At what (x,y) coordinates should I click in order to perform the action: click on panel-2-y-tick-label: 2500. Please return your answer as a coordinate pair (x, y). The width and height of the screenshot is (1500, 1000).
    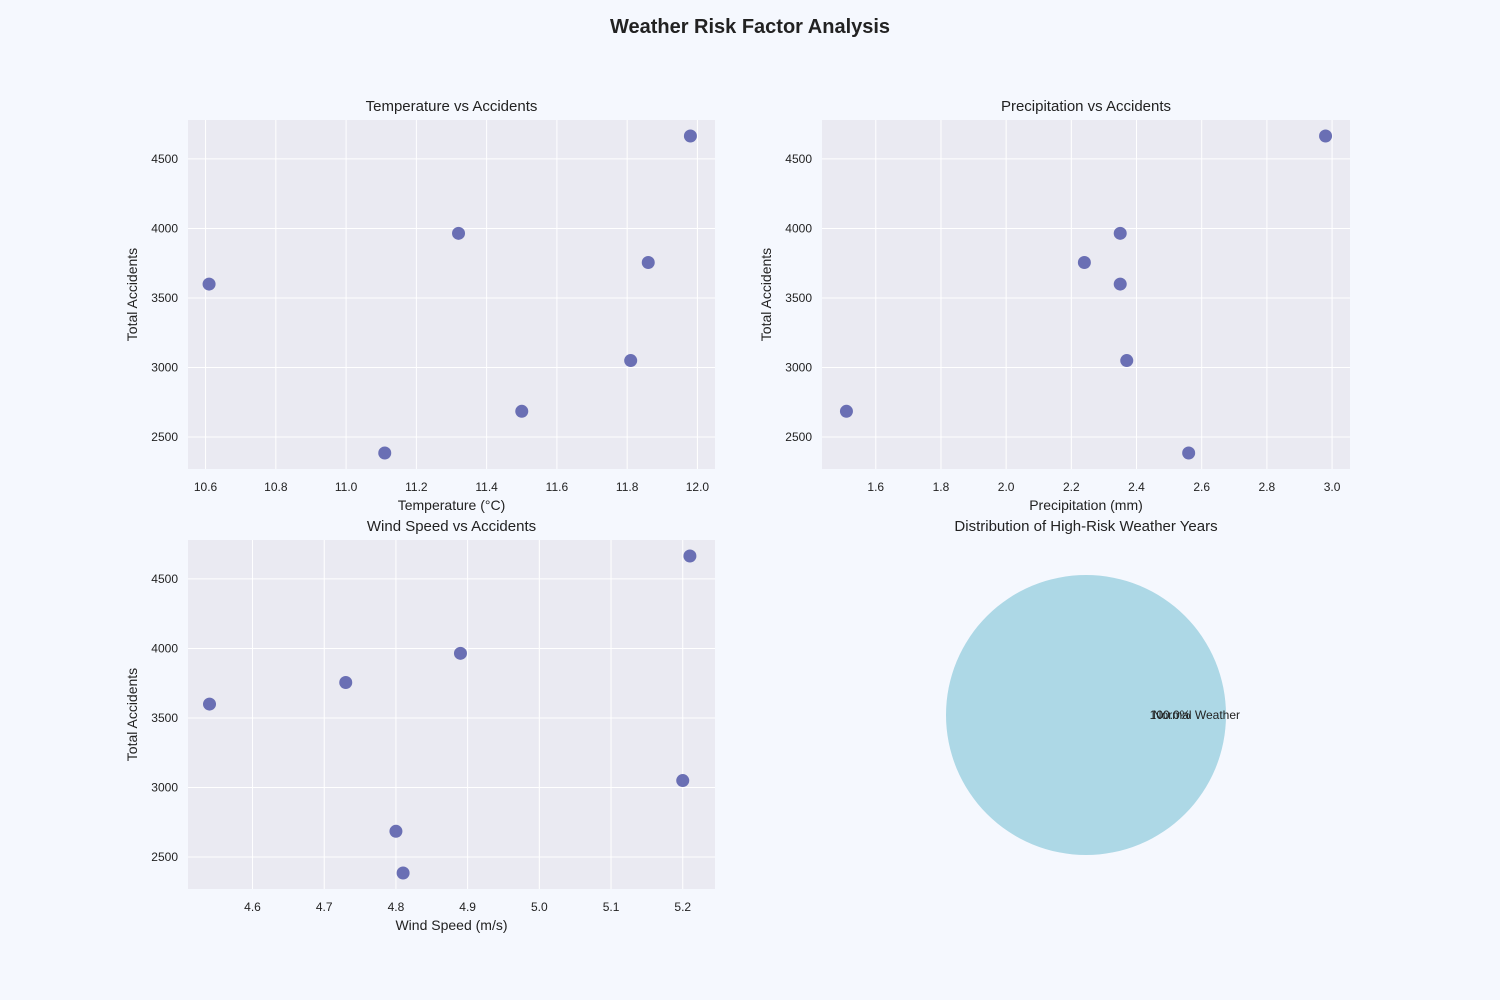
    Looking at the image, I should click on (798, 437).